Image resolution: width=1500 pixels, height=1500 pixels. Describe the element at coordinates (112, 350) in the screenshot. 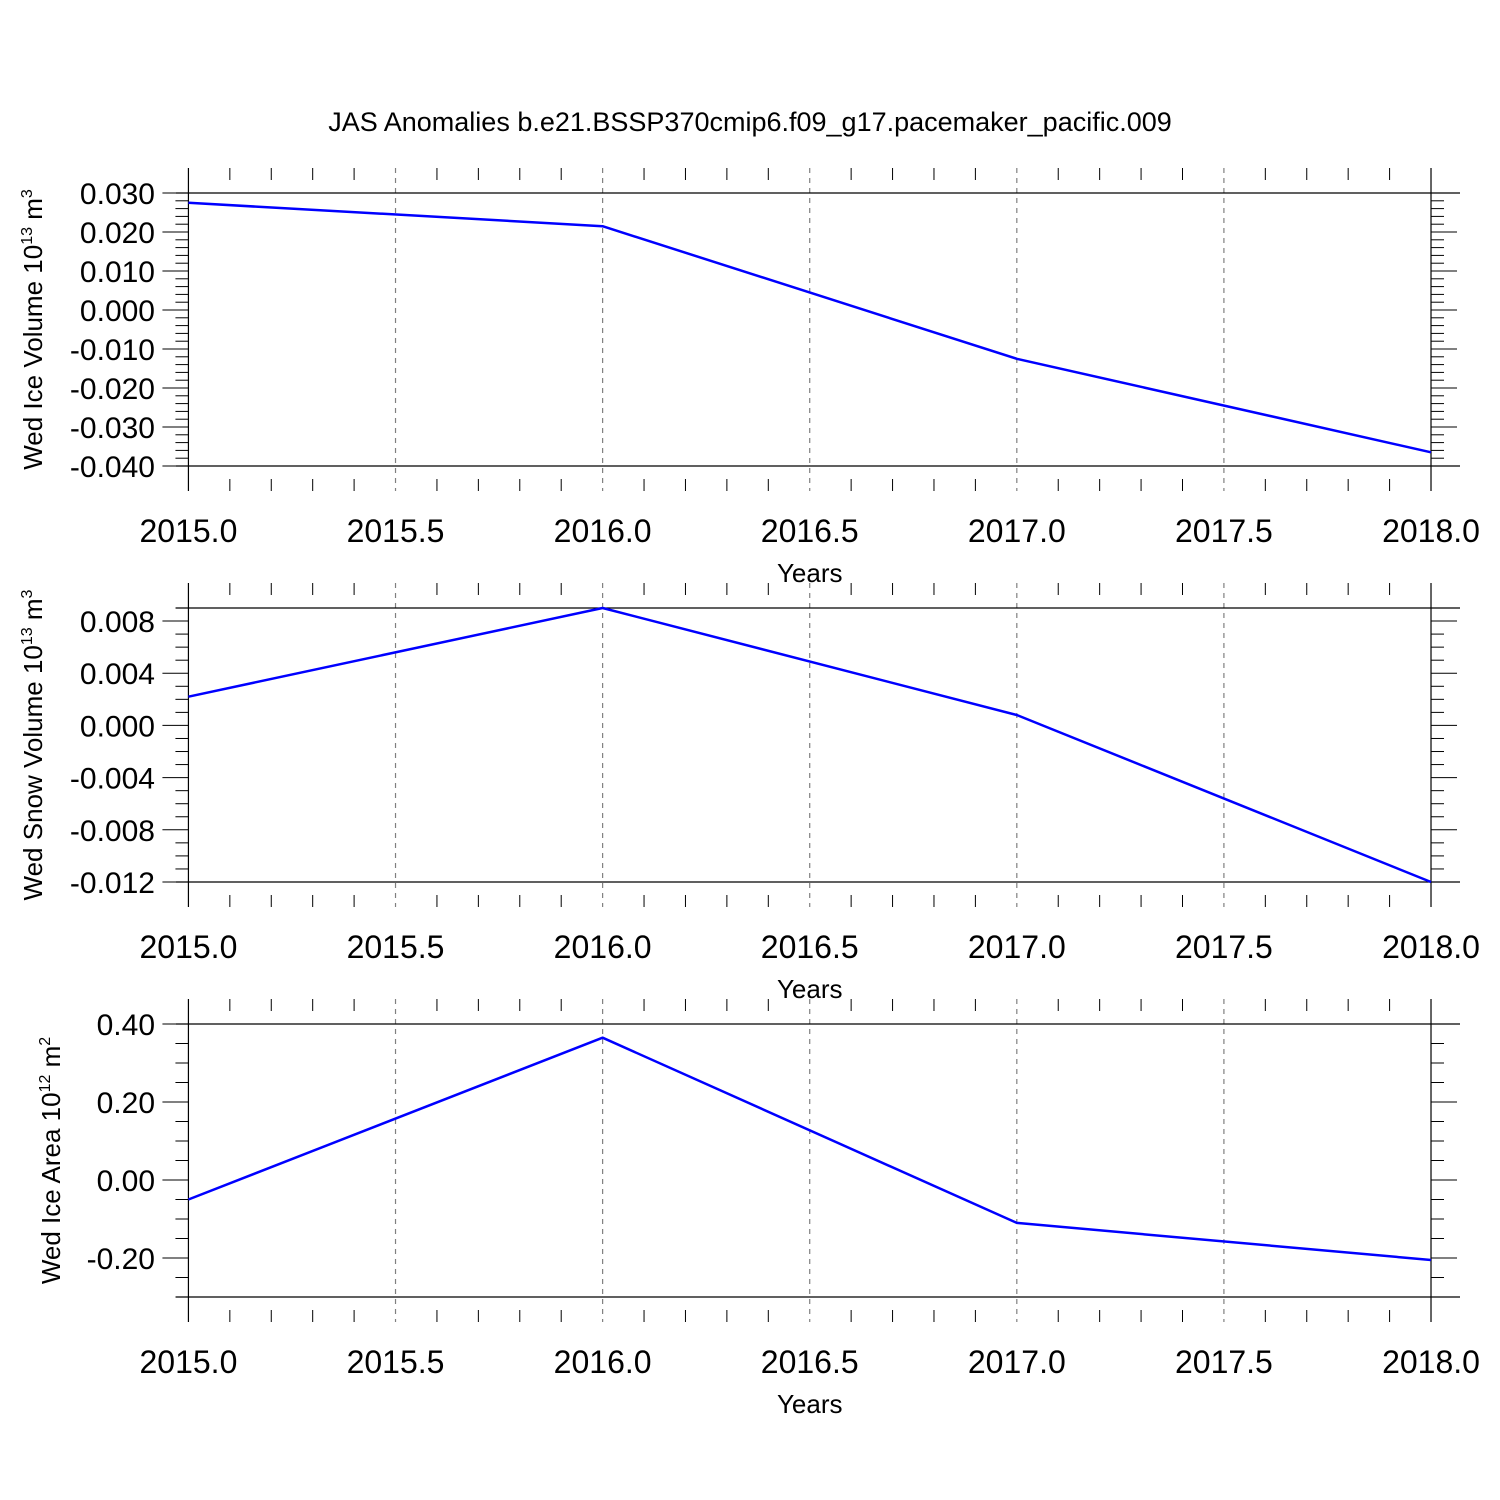

I see `y-tick-label: -0.010` at that location.